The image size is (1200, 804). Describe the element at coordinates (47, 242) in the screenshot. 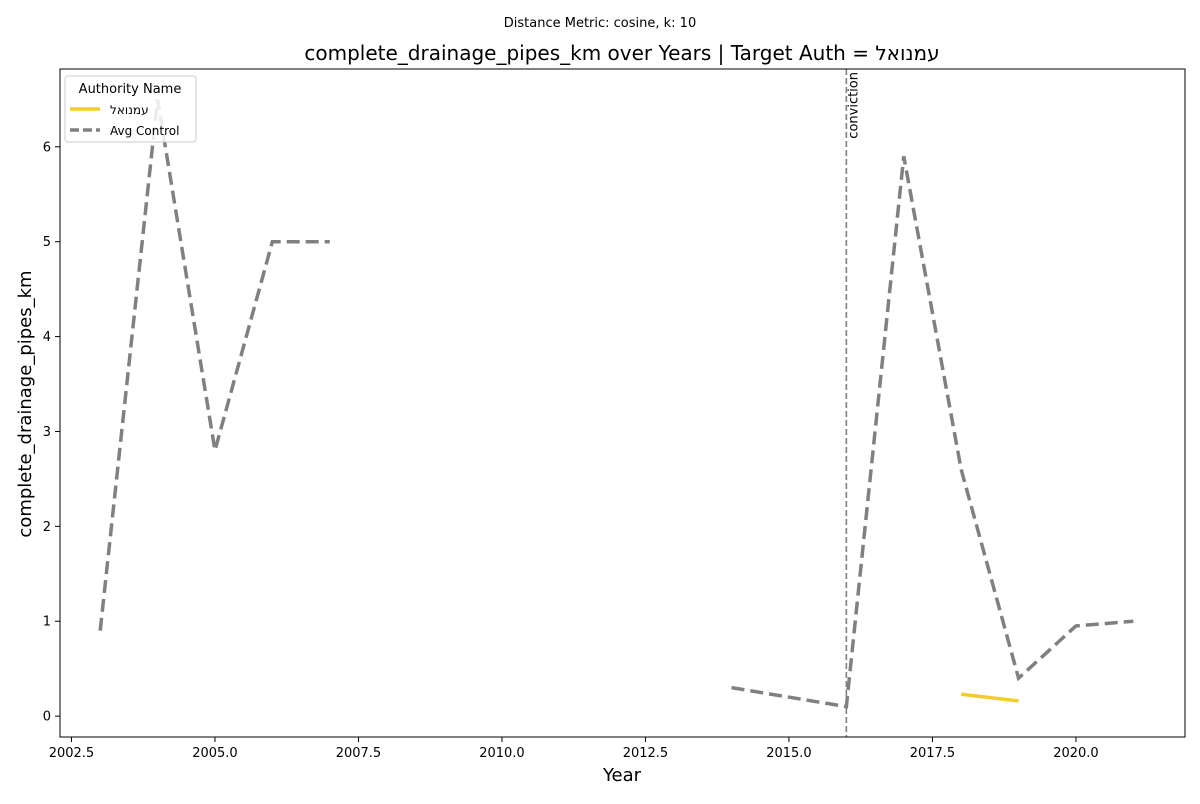

I see `y-tick-label: 5` at that location.